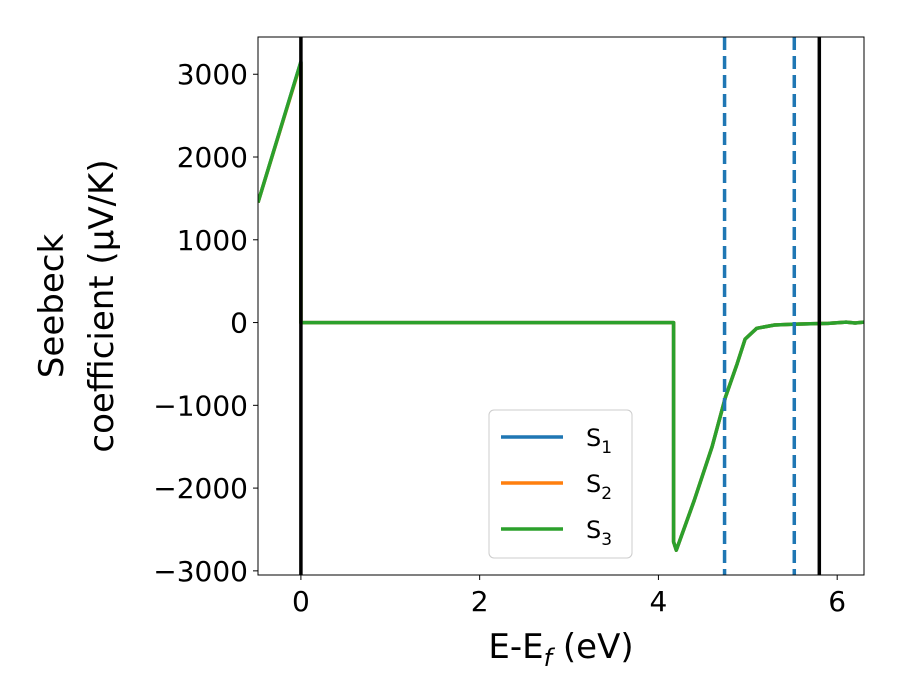  What do you see at coordinates (77, 305) in the screenshot?
I see `y-axis-title: Seebeck coefficient (μV/K)` at bounding box center [77, 305].